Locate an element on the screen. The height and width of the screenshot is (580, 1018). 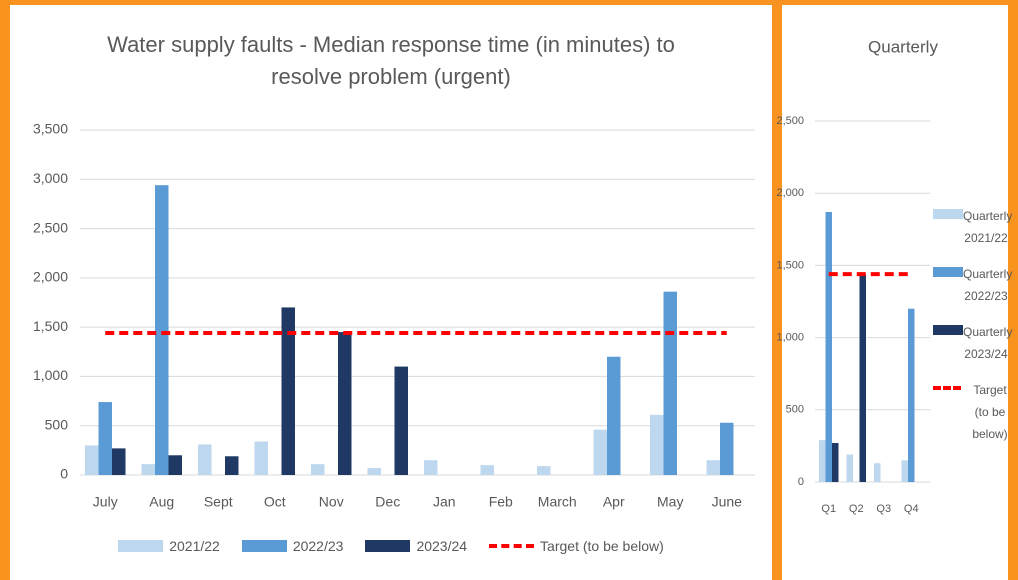
chart-title: resolve problem (urgent) is located at coordinates (391, 76).